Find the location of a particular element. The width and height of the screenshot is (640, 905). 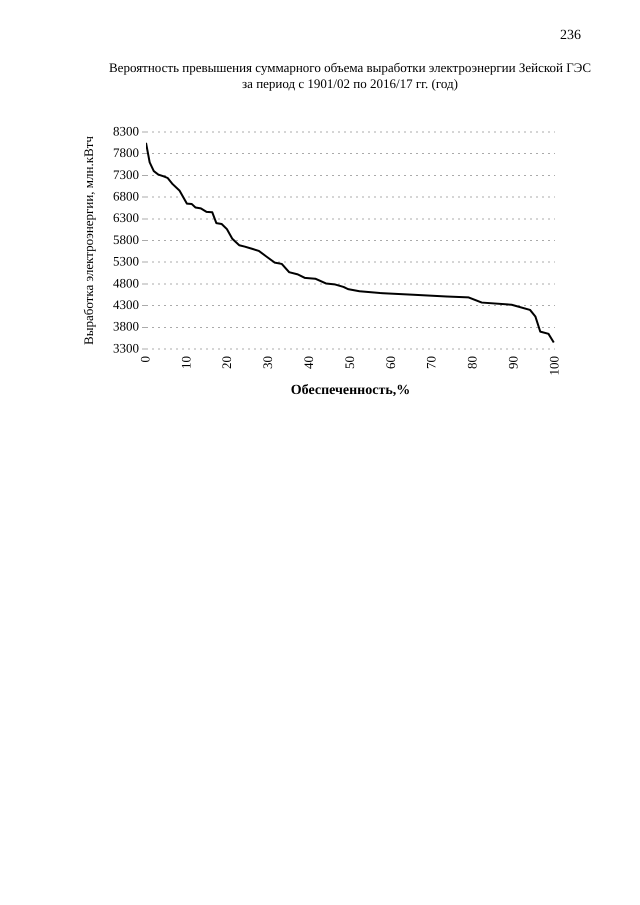

x-tick-label: 30 is located at coordinates (268, 362).